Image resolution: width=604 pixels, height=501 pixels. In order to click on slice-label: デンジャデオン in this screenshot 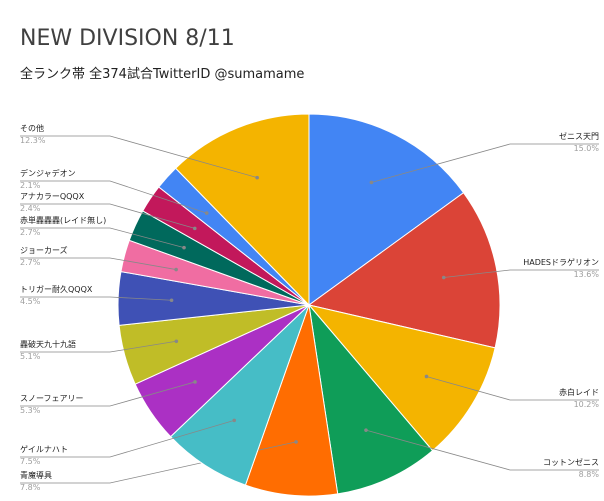, I will do `click(48, 173)`.